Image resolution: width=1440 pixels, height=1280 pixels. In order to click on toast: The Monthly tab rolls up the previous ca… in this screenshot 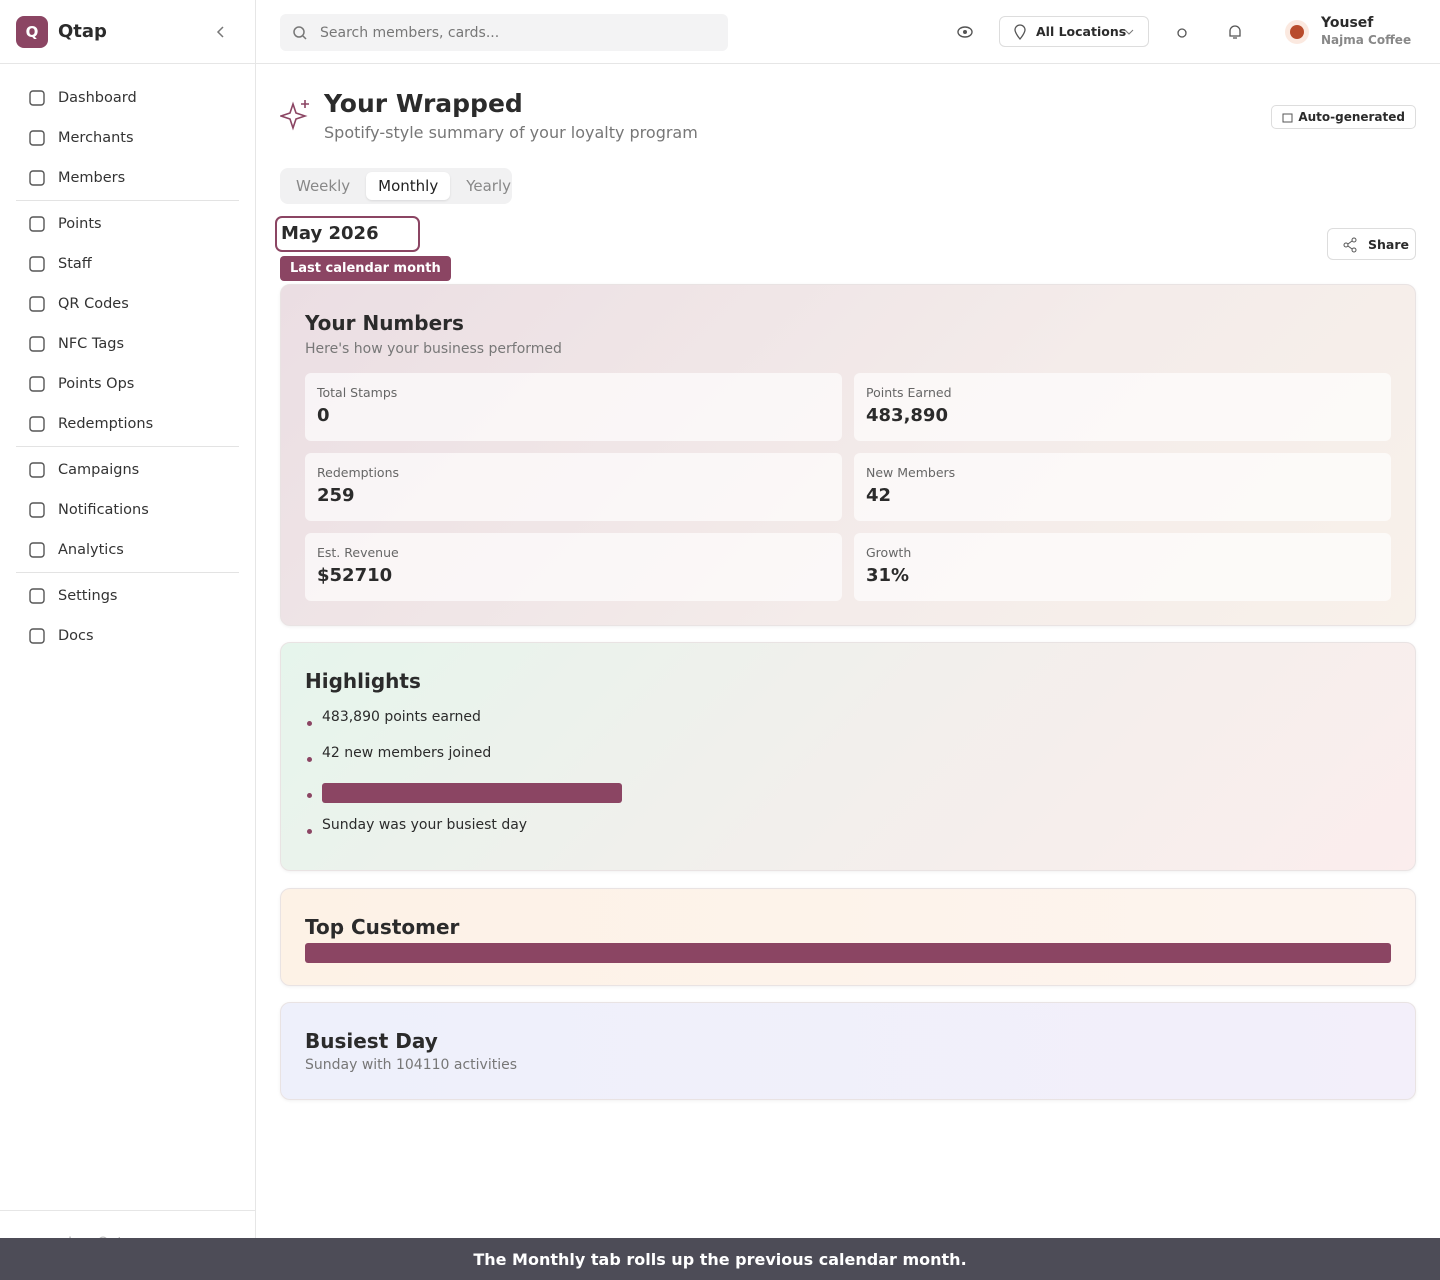, I will do `click(720, 1259)`.